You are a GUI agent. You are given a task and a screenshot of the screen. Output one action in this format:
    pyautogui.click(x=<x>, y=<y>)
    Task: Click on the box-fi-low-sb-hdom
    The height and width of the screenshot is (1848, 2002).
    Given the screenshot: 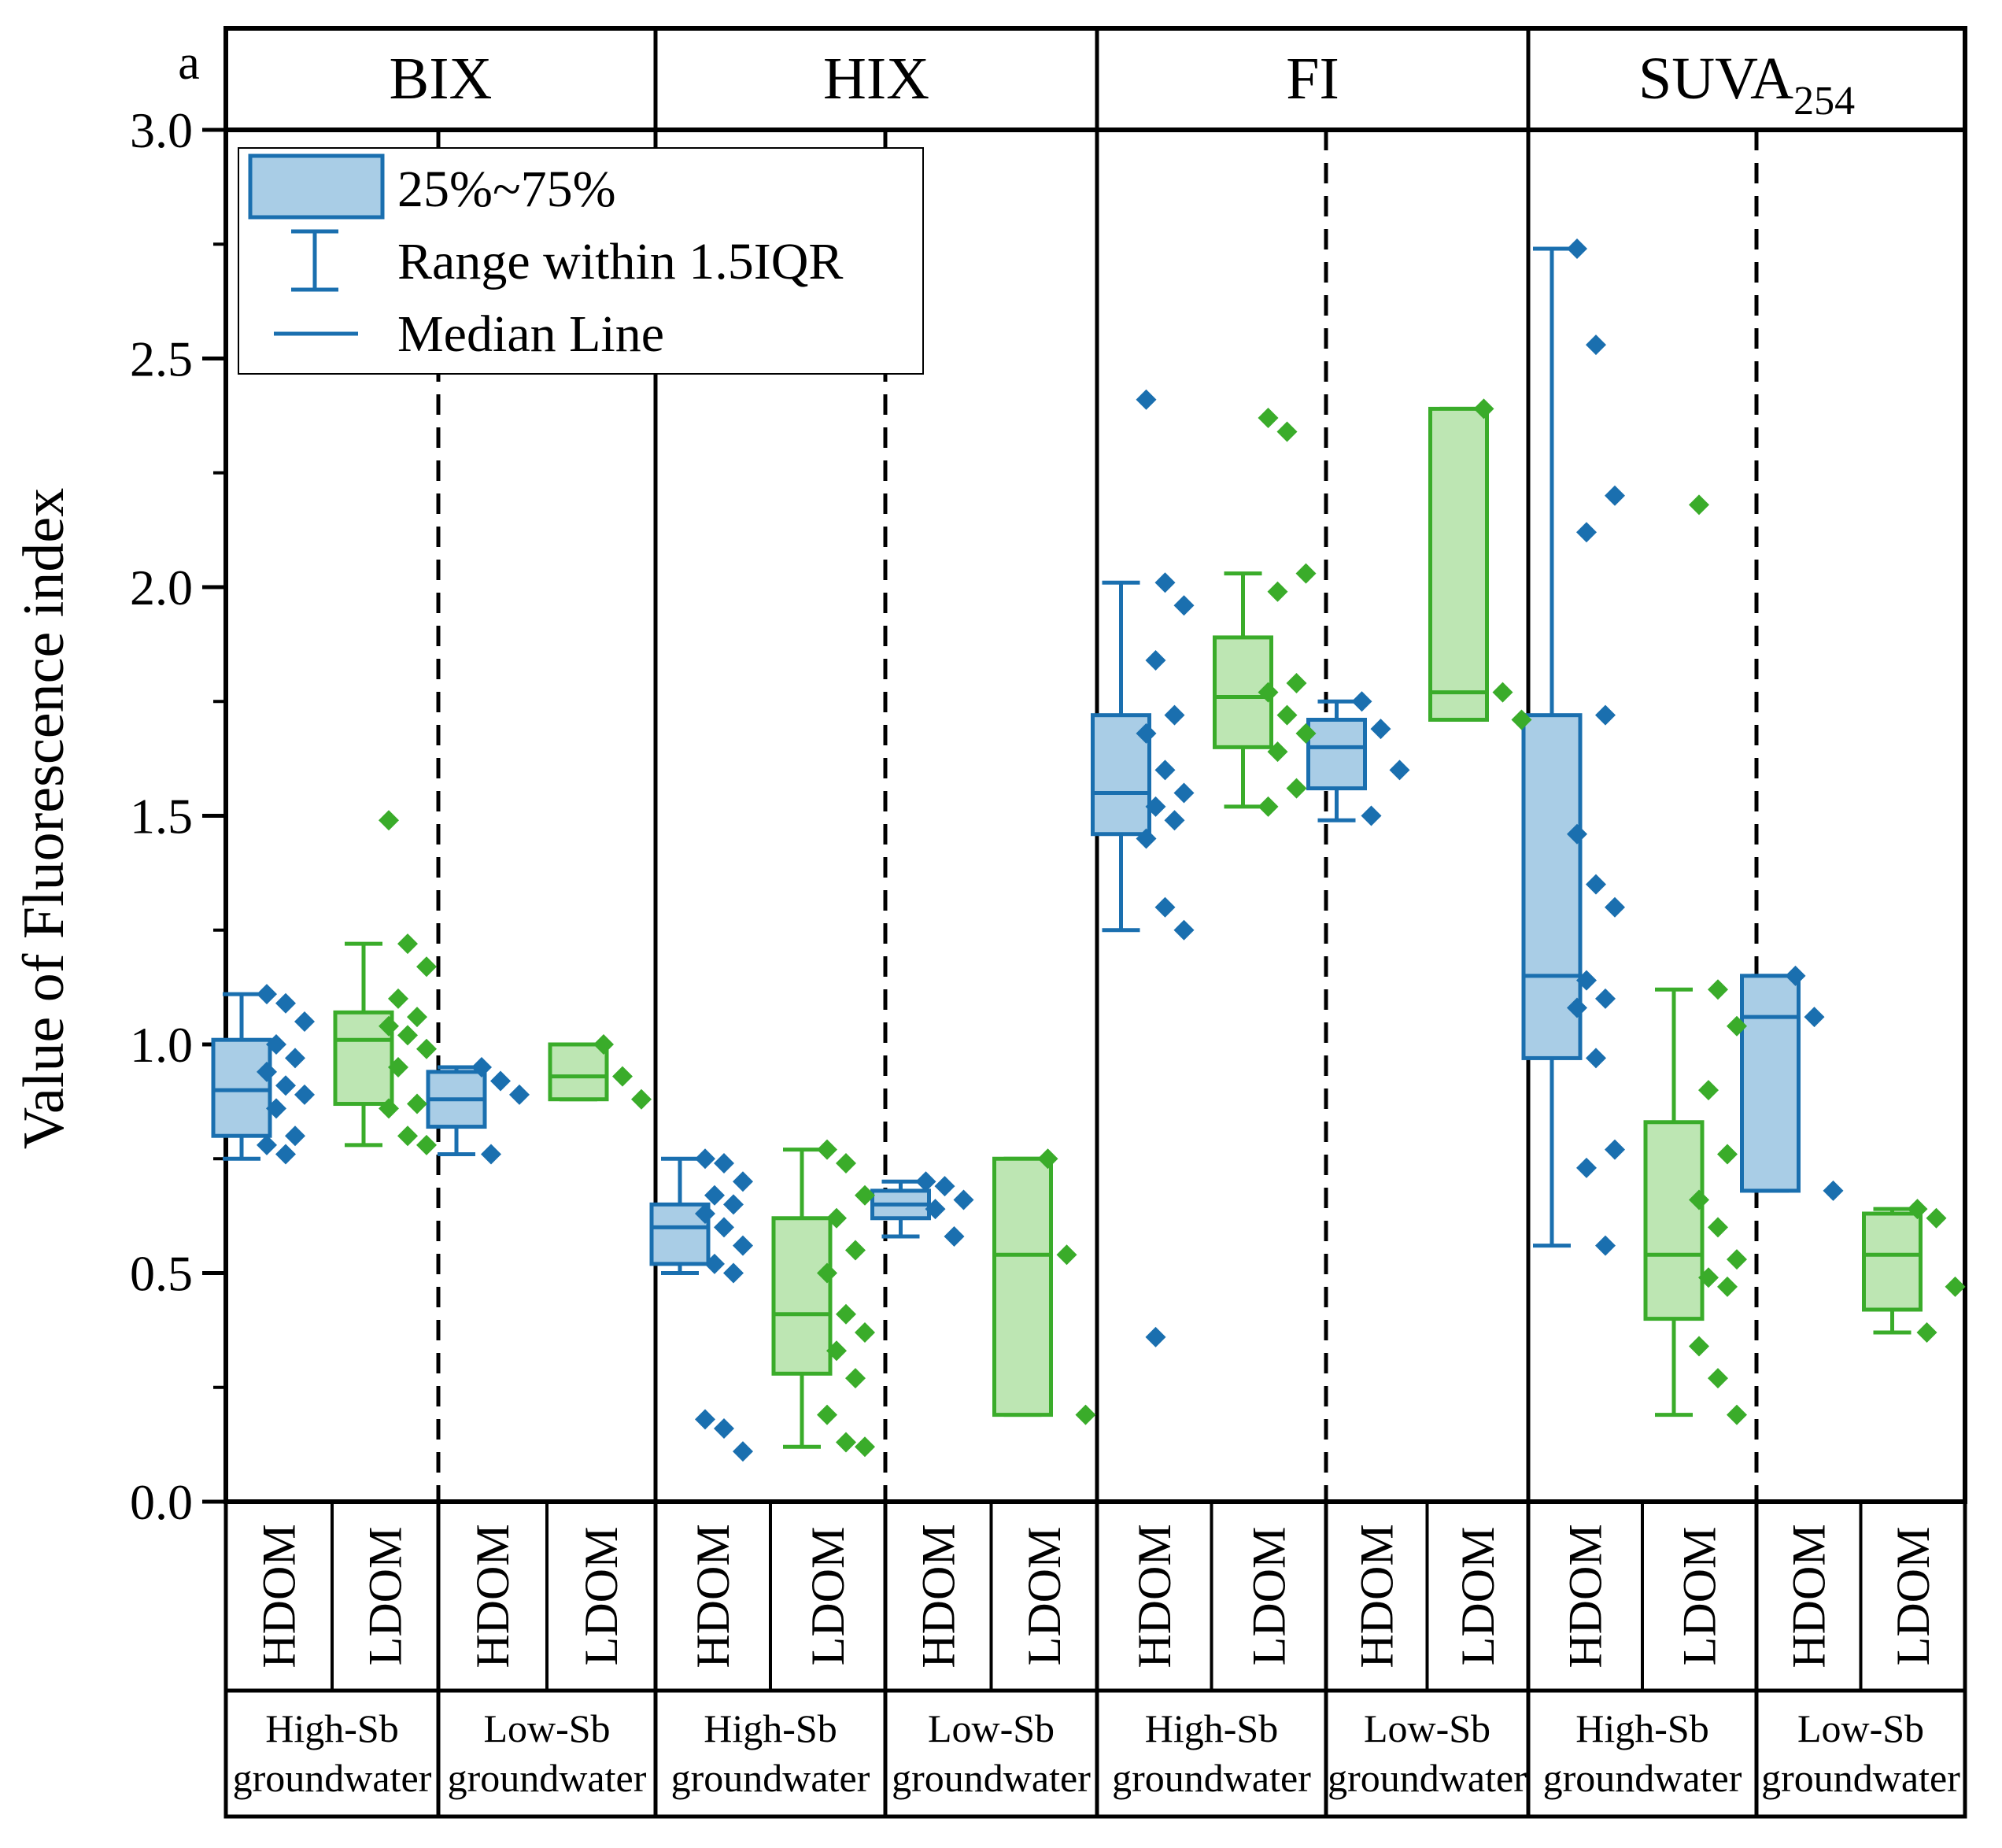 What is the action you would take?
    pyautogui.click(x=1336, y=754)
    